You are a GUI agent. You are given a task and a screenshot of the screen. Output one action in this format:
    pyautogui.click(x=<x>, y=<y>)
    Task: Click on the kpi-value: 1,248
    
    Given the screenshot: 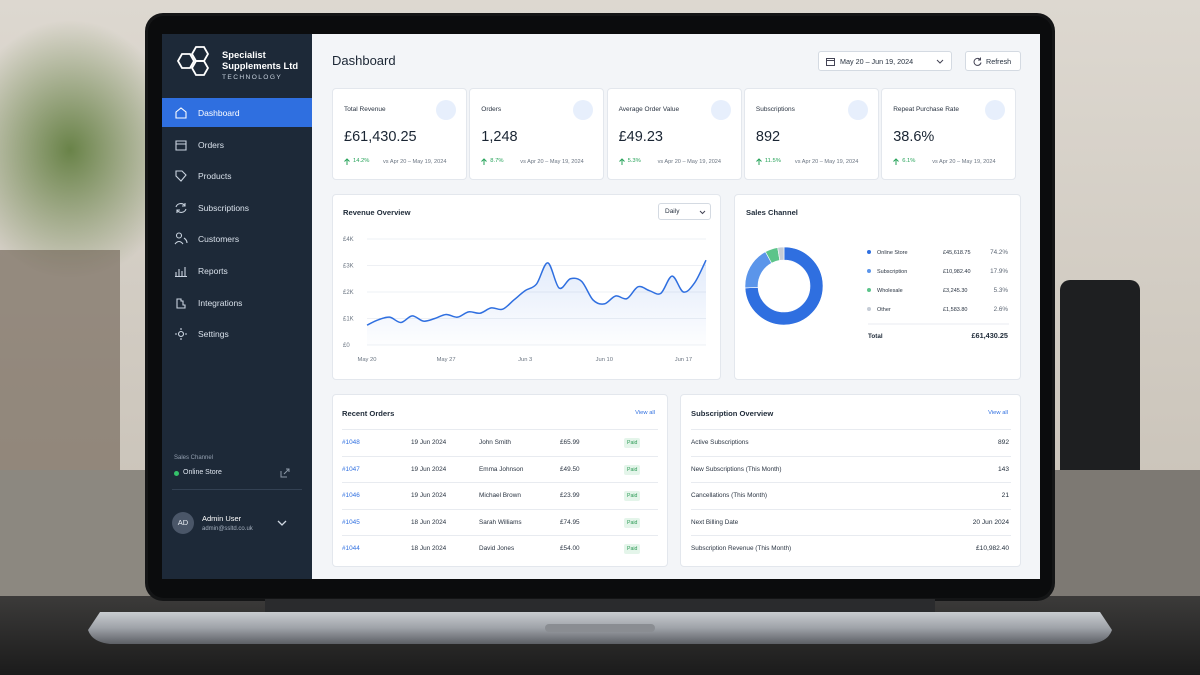 What is the action you would take?
    pyautogui.click(x=499, y=137)
    